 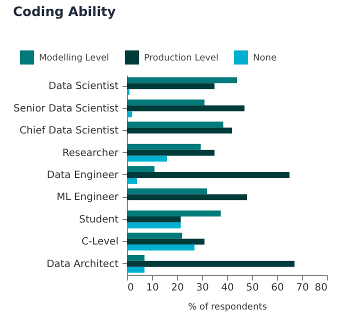 I want to click on y-tick-label: Data Scientist, so click(x=83, y=86).